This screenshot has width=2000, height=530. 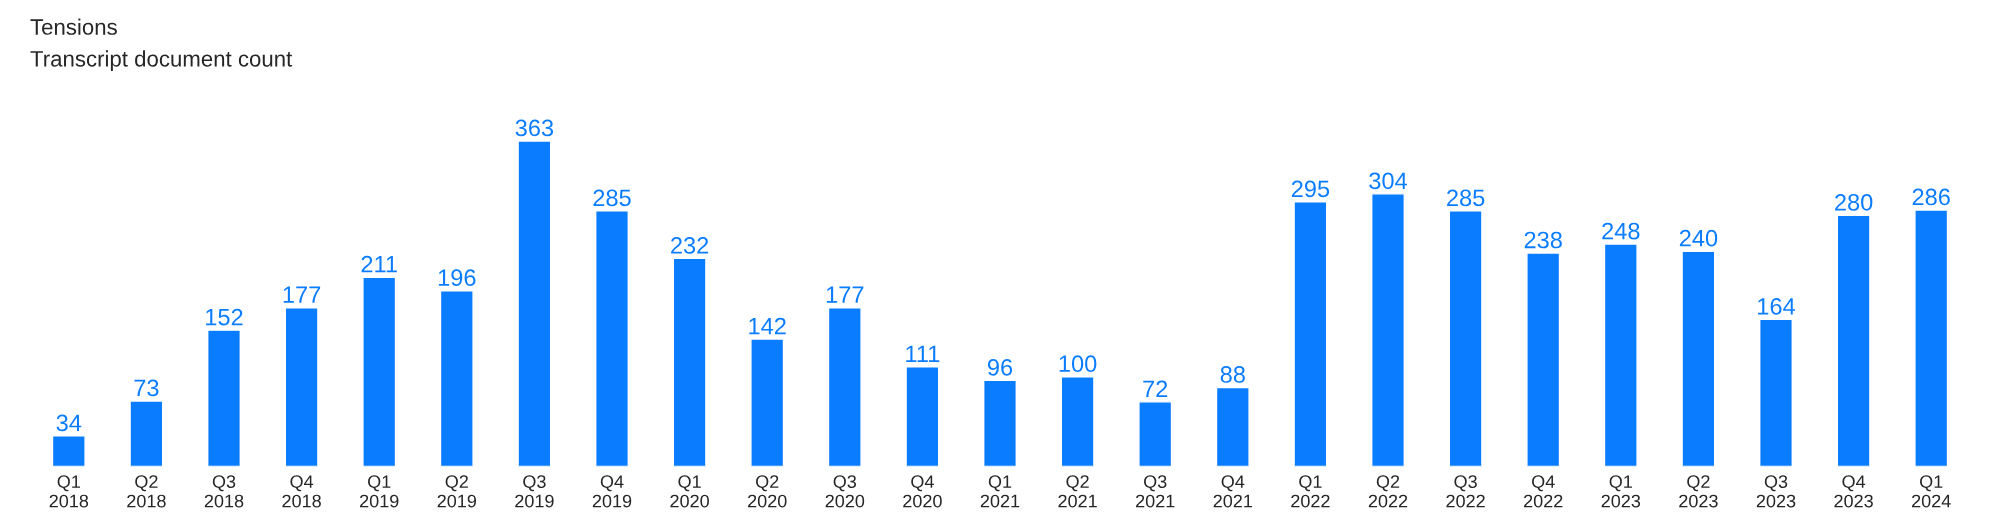 I want to click on x-tick-label: Q2 2021, so click(x=1077, y=491).